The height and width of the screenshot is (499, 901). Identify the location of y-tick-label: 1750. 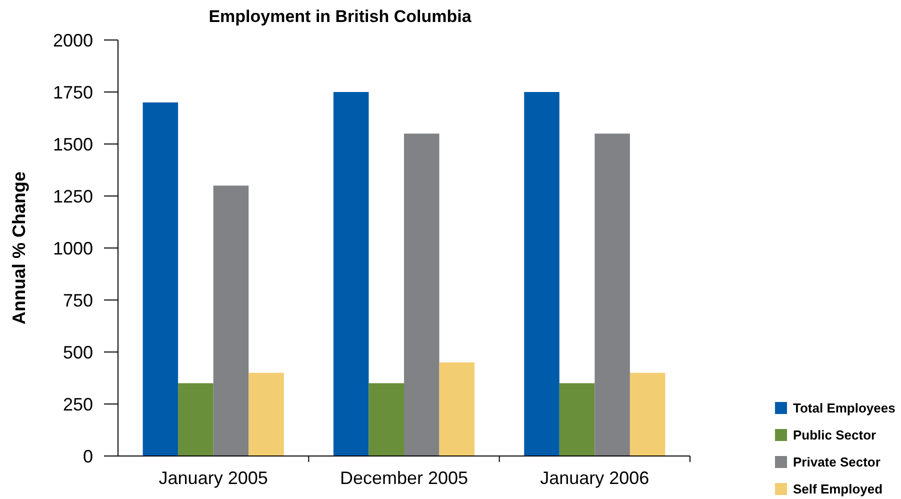
(72, 92).